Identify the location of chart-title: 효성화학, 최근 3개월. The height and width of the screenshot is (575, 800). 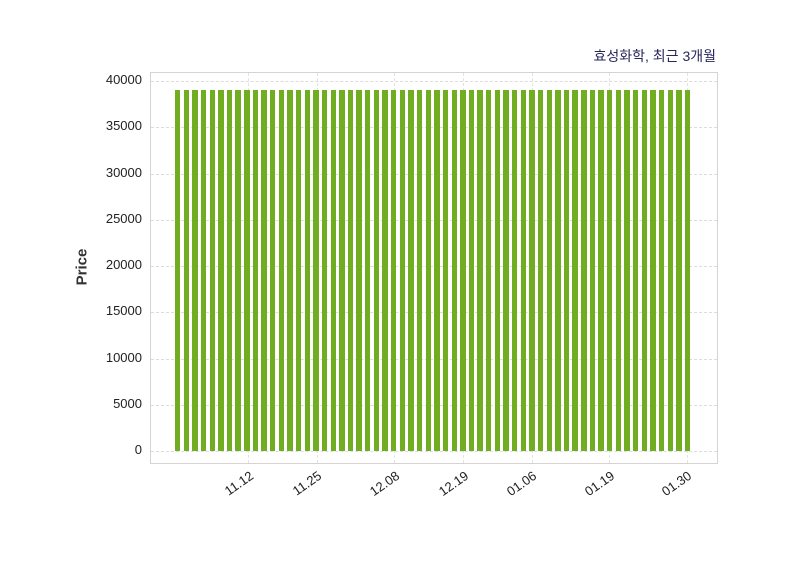
(655, 56).